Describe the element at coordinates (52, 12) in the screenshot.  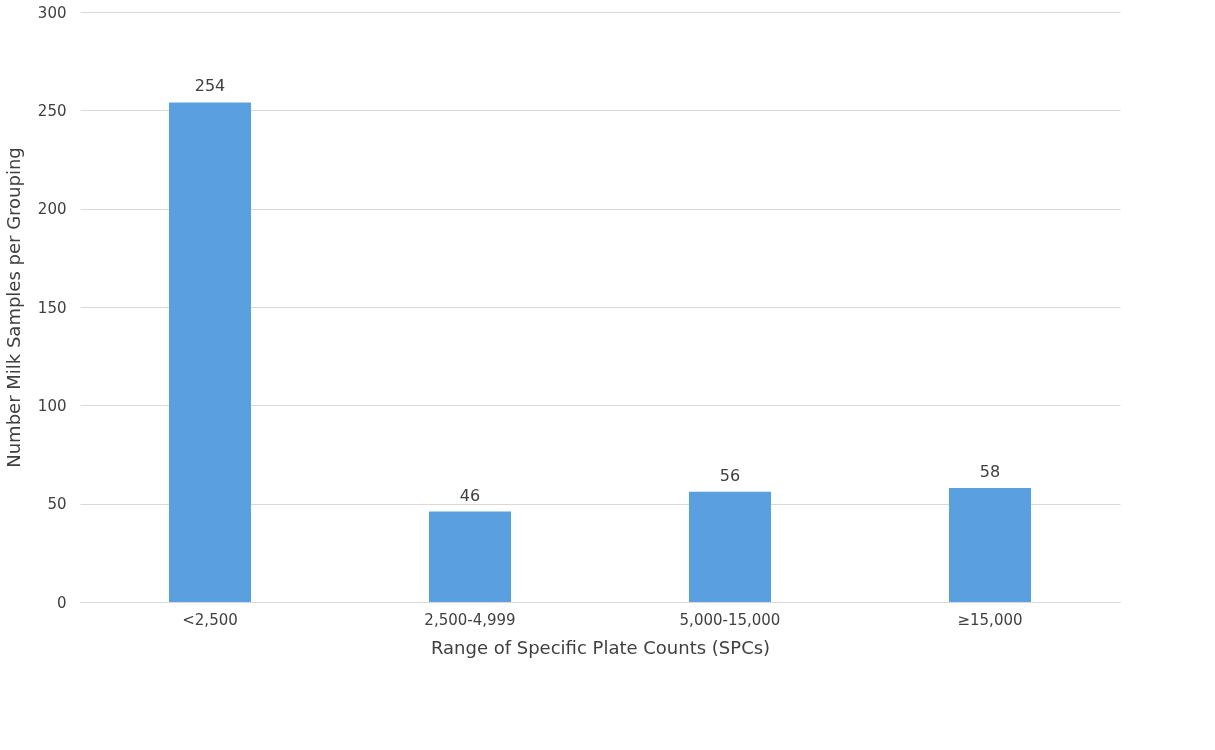
I see `y-tick-label: 300` at that location.